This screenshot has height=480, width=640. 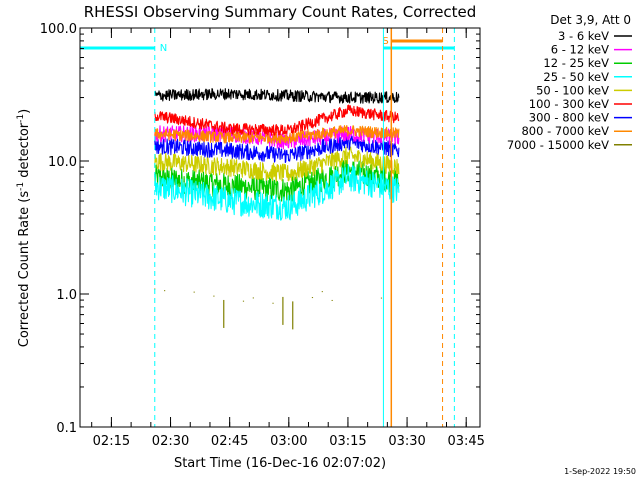 What do you see at coordinates (288, 441) in the screenshot?
I see `x-tick-label: 03:00` at bounding box center [288, 441].